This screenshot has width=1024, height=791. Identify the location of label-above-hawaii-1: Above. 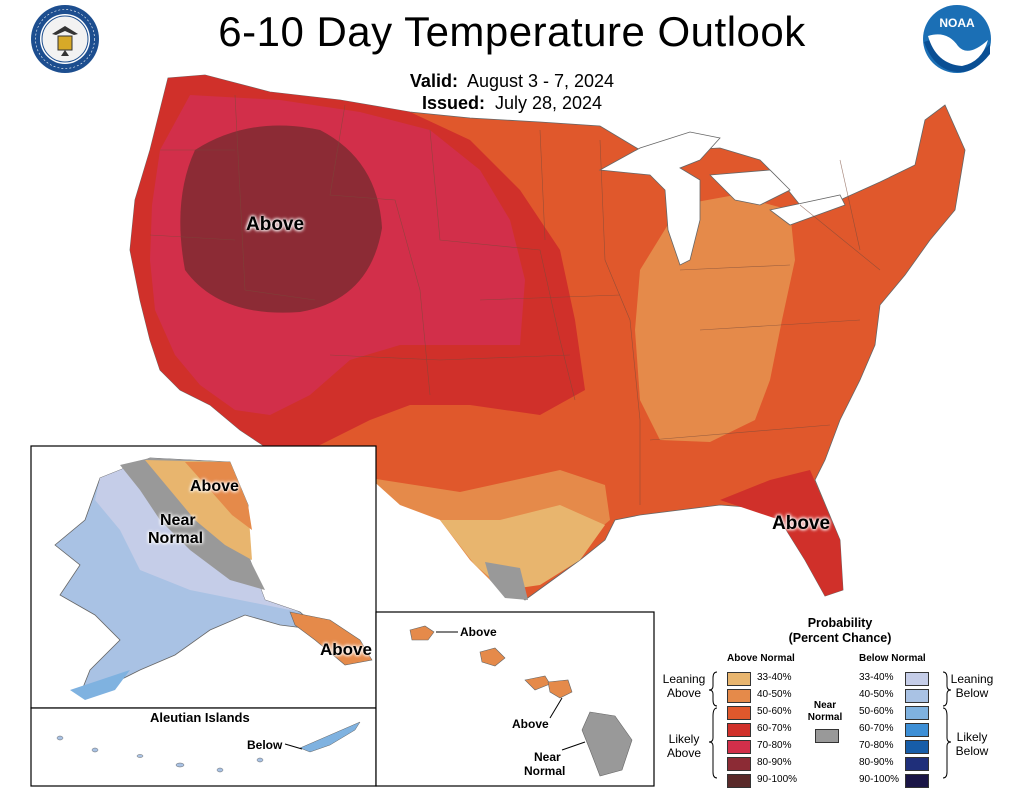
(478, 632).